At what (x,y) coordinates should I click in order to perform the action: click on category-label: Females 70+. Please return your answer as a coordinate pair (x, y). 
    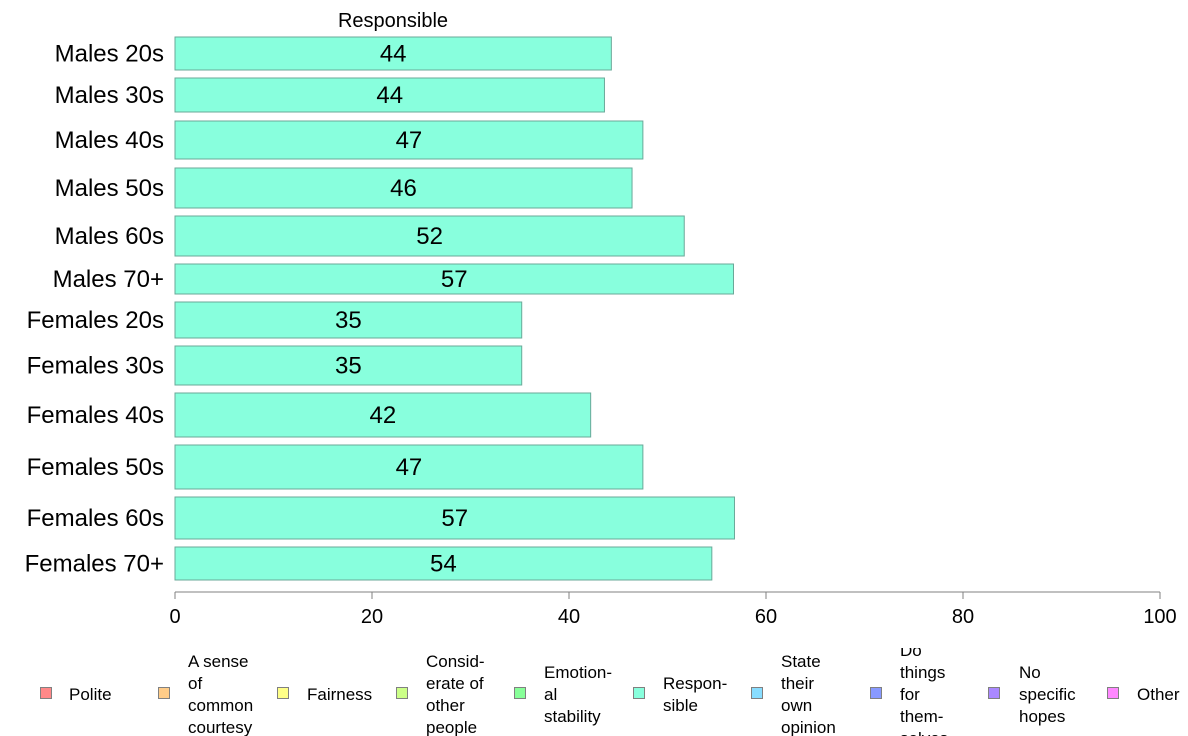
    Looking at the image, I should click on (94, 564).